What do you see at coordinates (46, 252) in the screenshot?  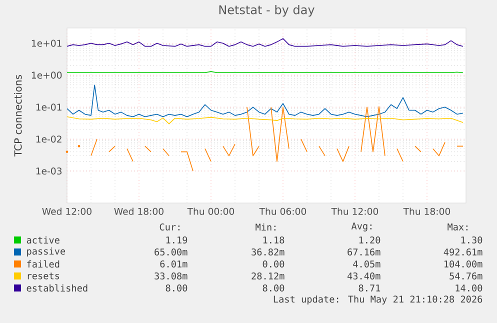 I see `legend-label: passive` at bounding box center [46, 252].